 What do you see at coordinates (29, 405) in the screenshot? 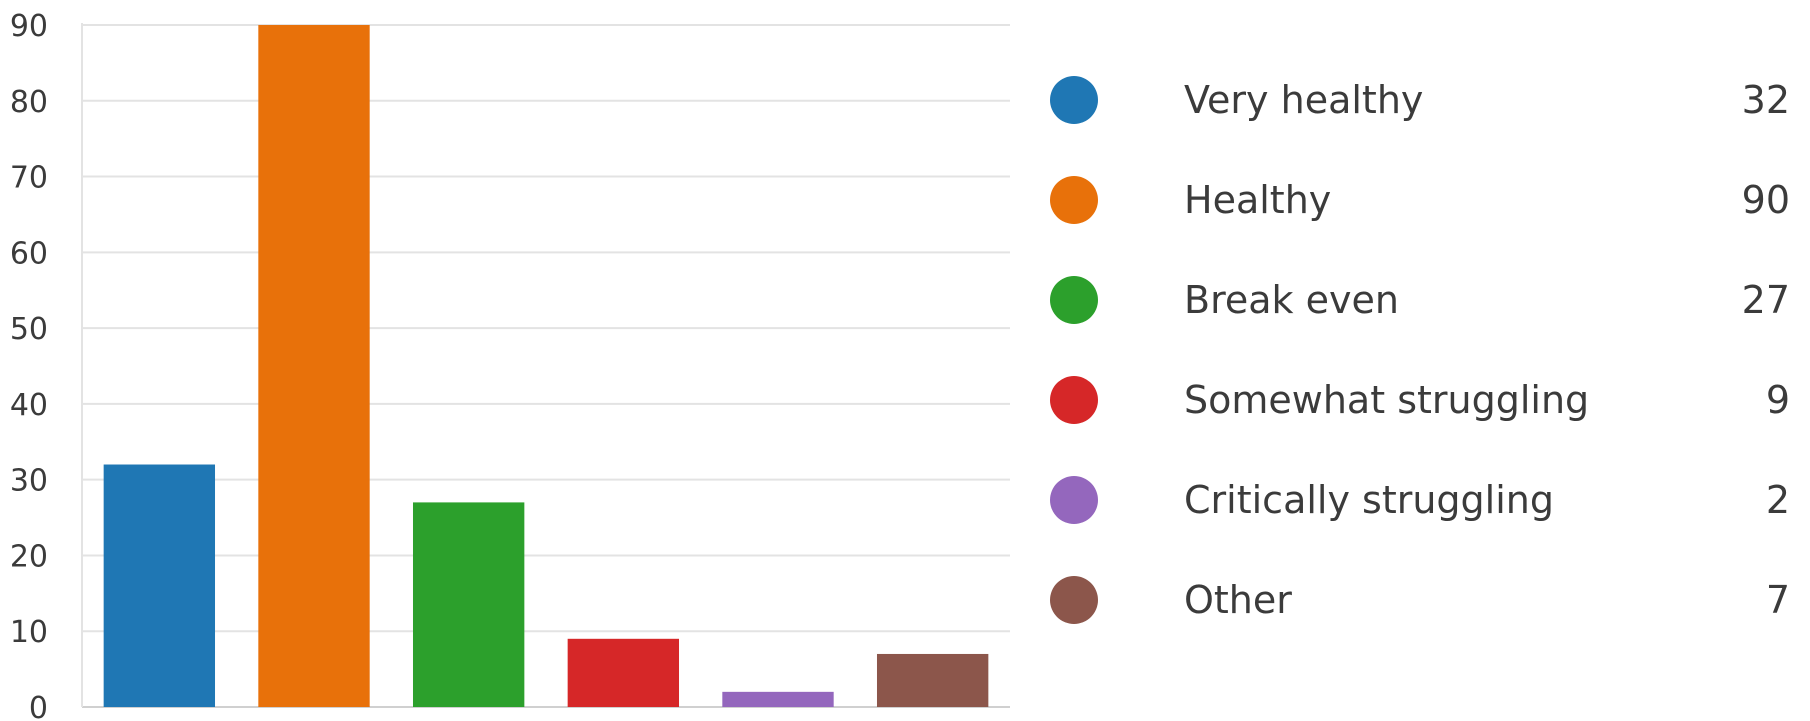
I see `y-tick-label: 40` at bounding box center [29, 405].